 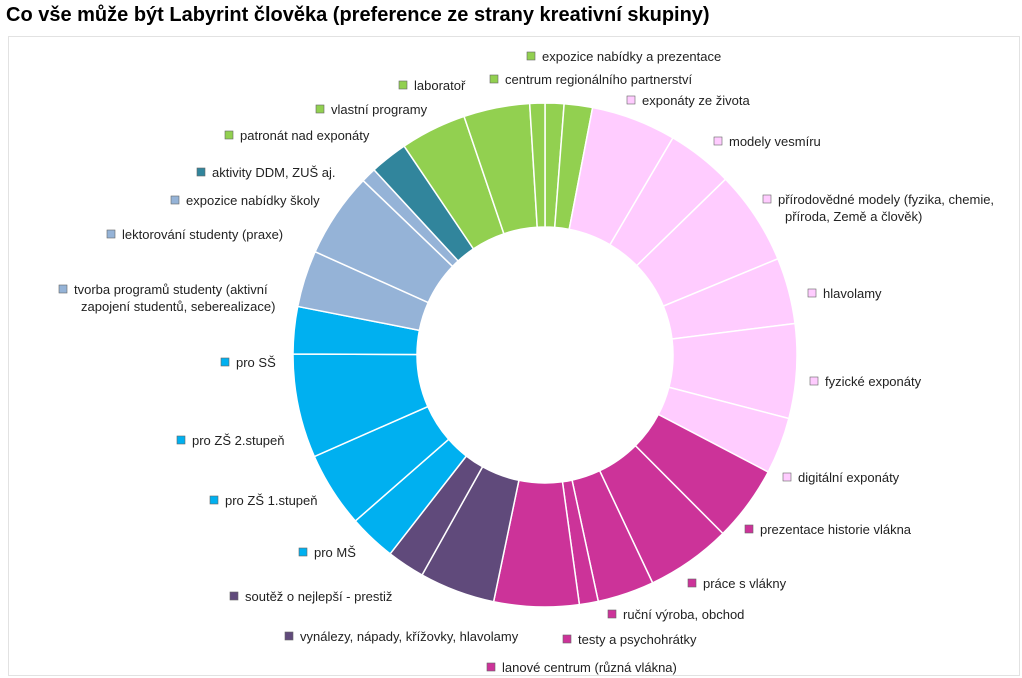 What do you see at coordinates (696, 100) in the screenshot?
I see `label-text-3: exponáty ze života` at bounding box center [696, 100].